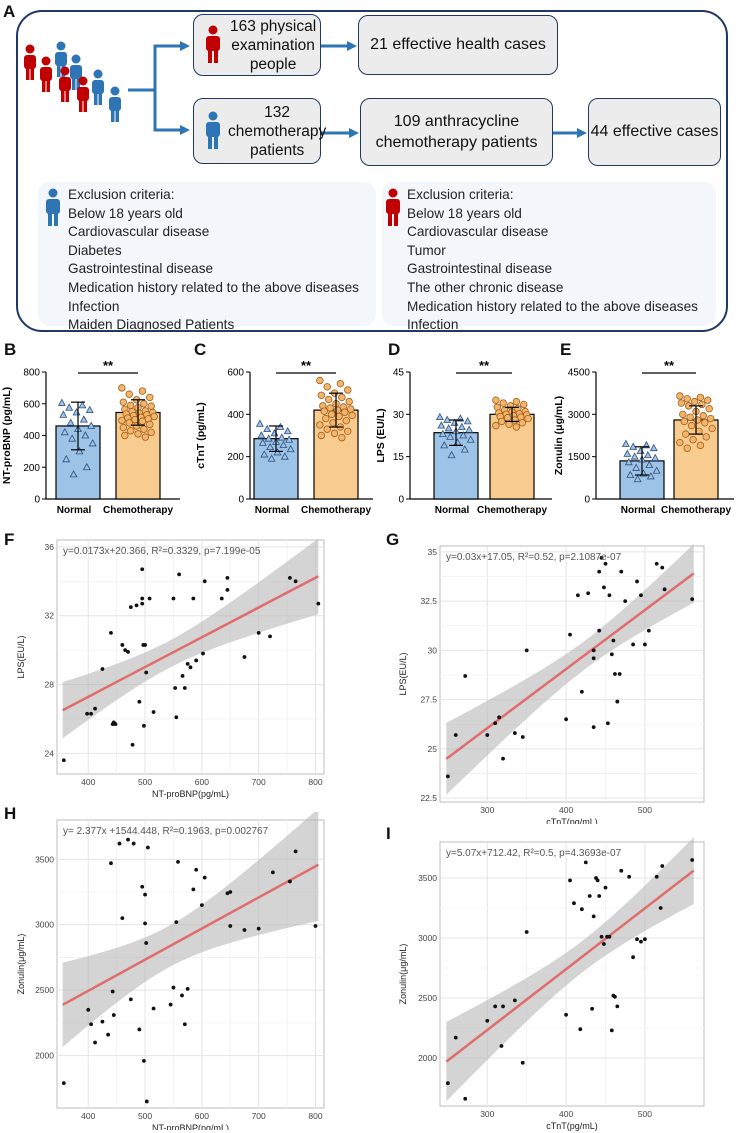 The image size is (738, 1133). I want to click on category-label: Chemotherapy, so click(336, 510).